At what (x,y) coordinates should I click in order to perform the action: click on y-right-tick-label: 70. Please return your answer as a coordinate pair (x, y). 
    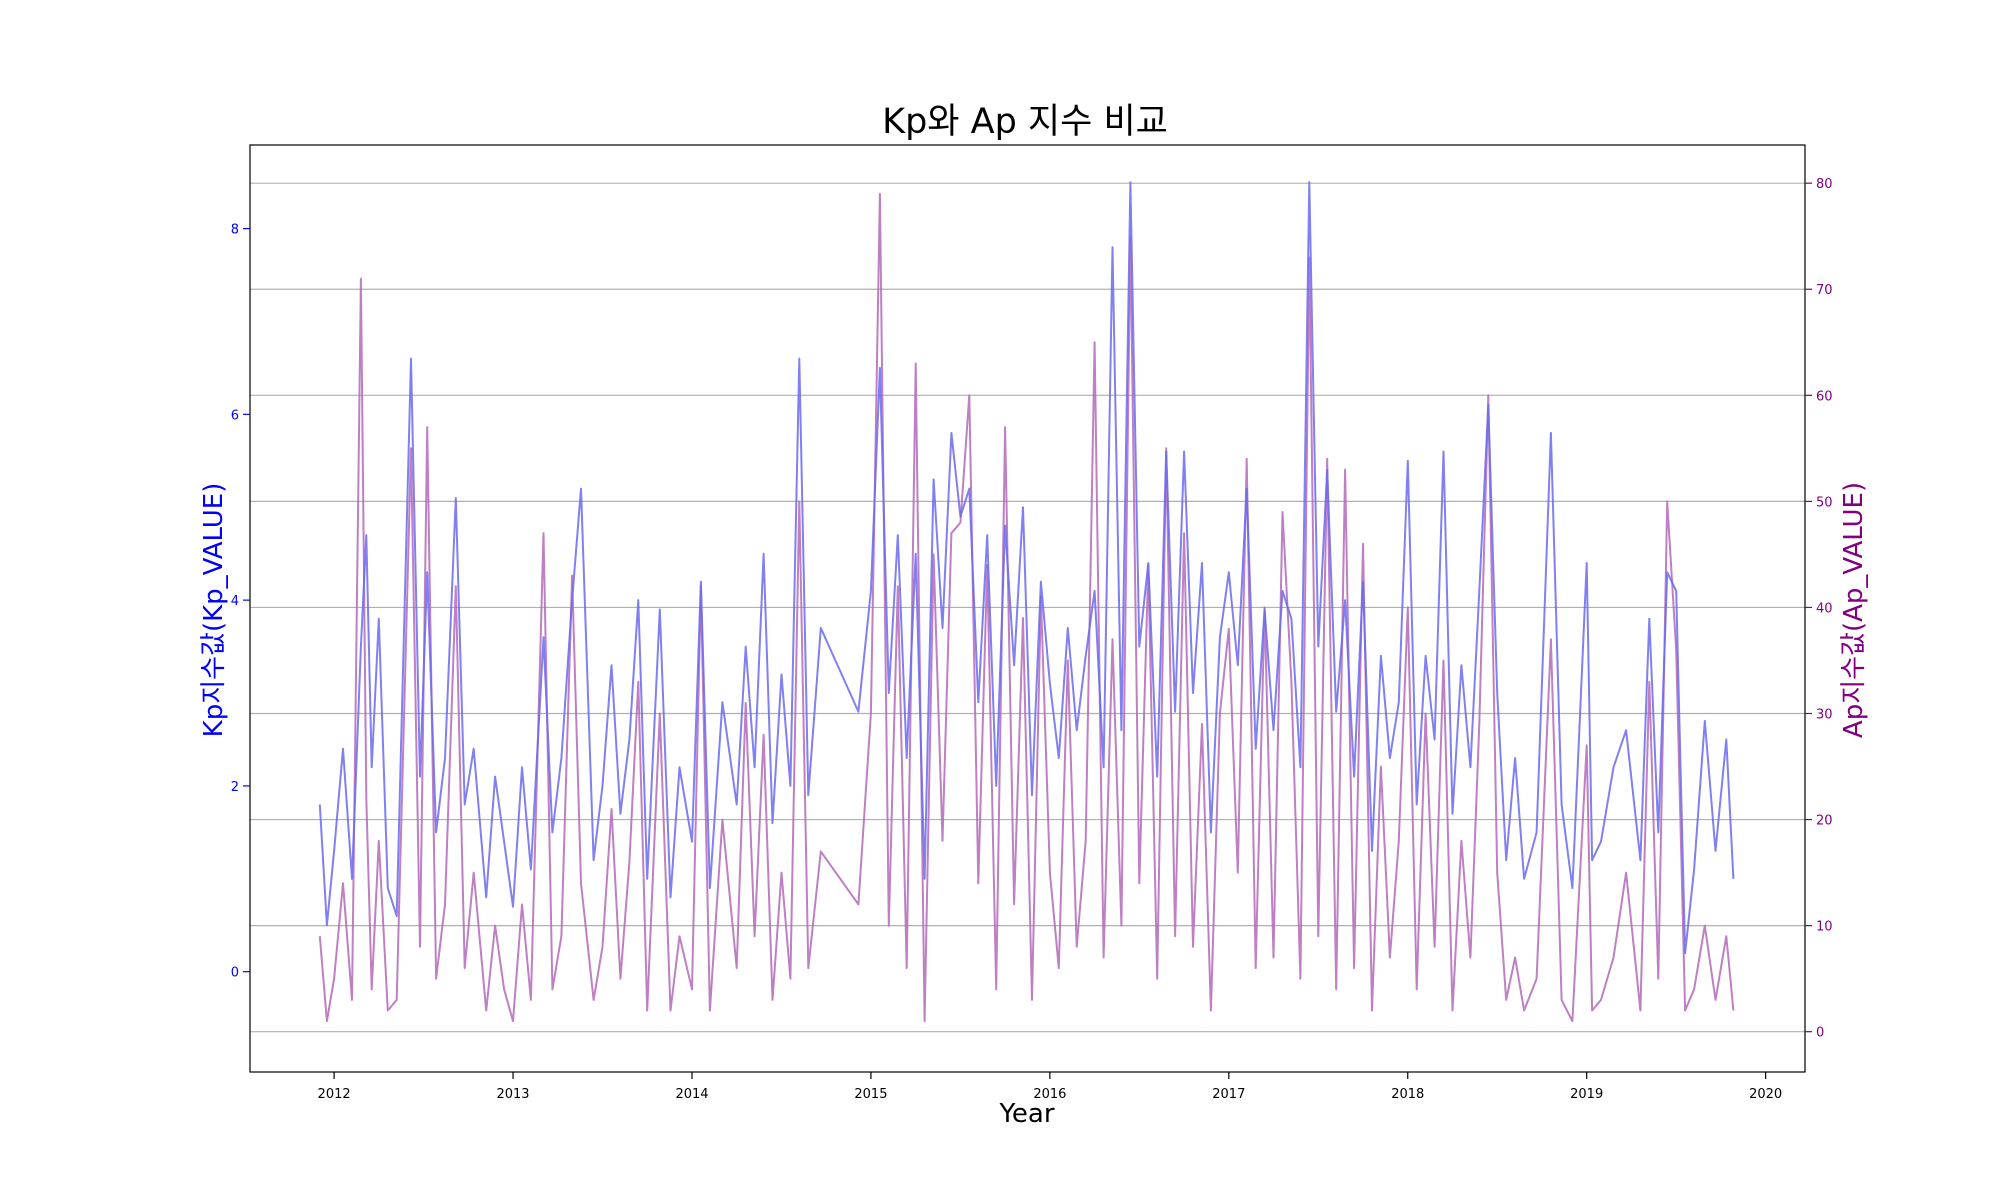
    Looking at the image, I should click on (1824, 290).